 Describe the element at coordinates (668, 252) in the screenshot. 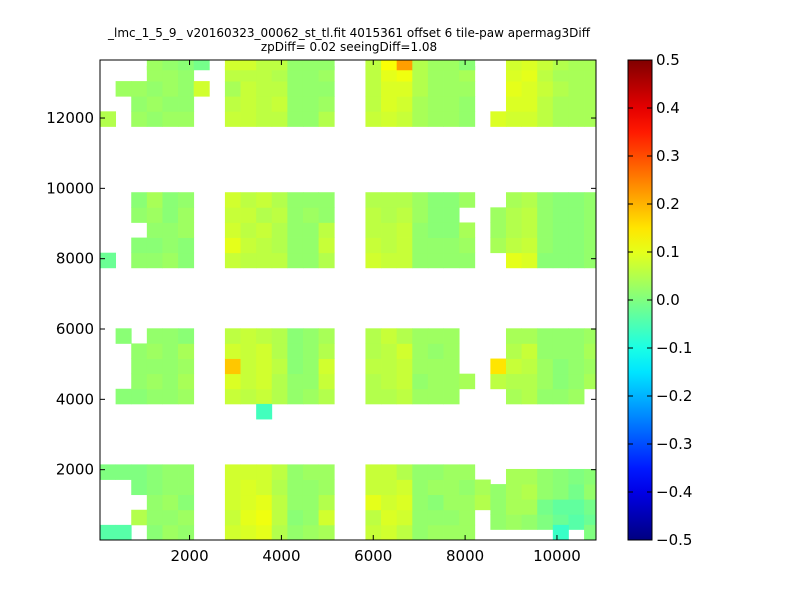

I see `colorbar-tick-label: 0.1` at that location.